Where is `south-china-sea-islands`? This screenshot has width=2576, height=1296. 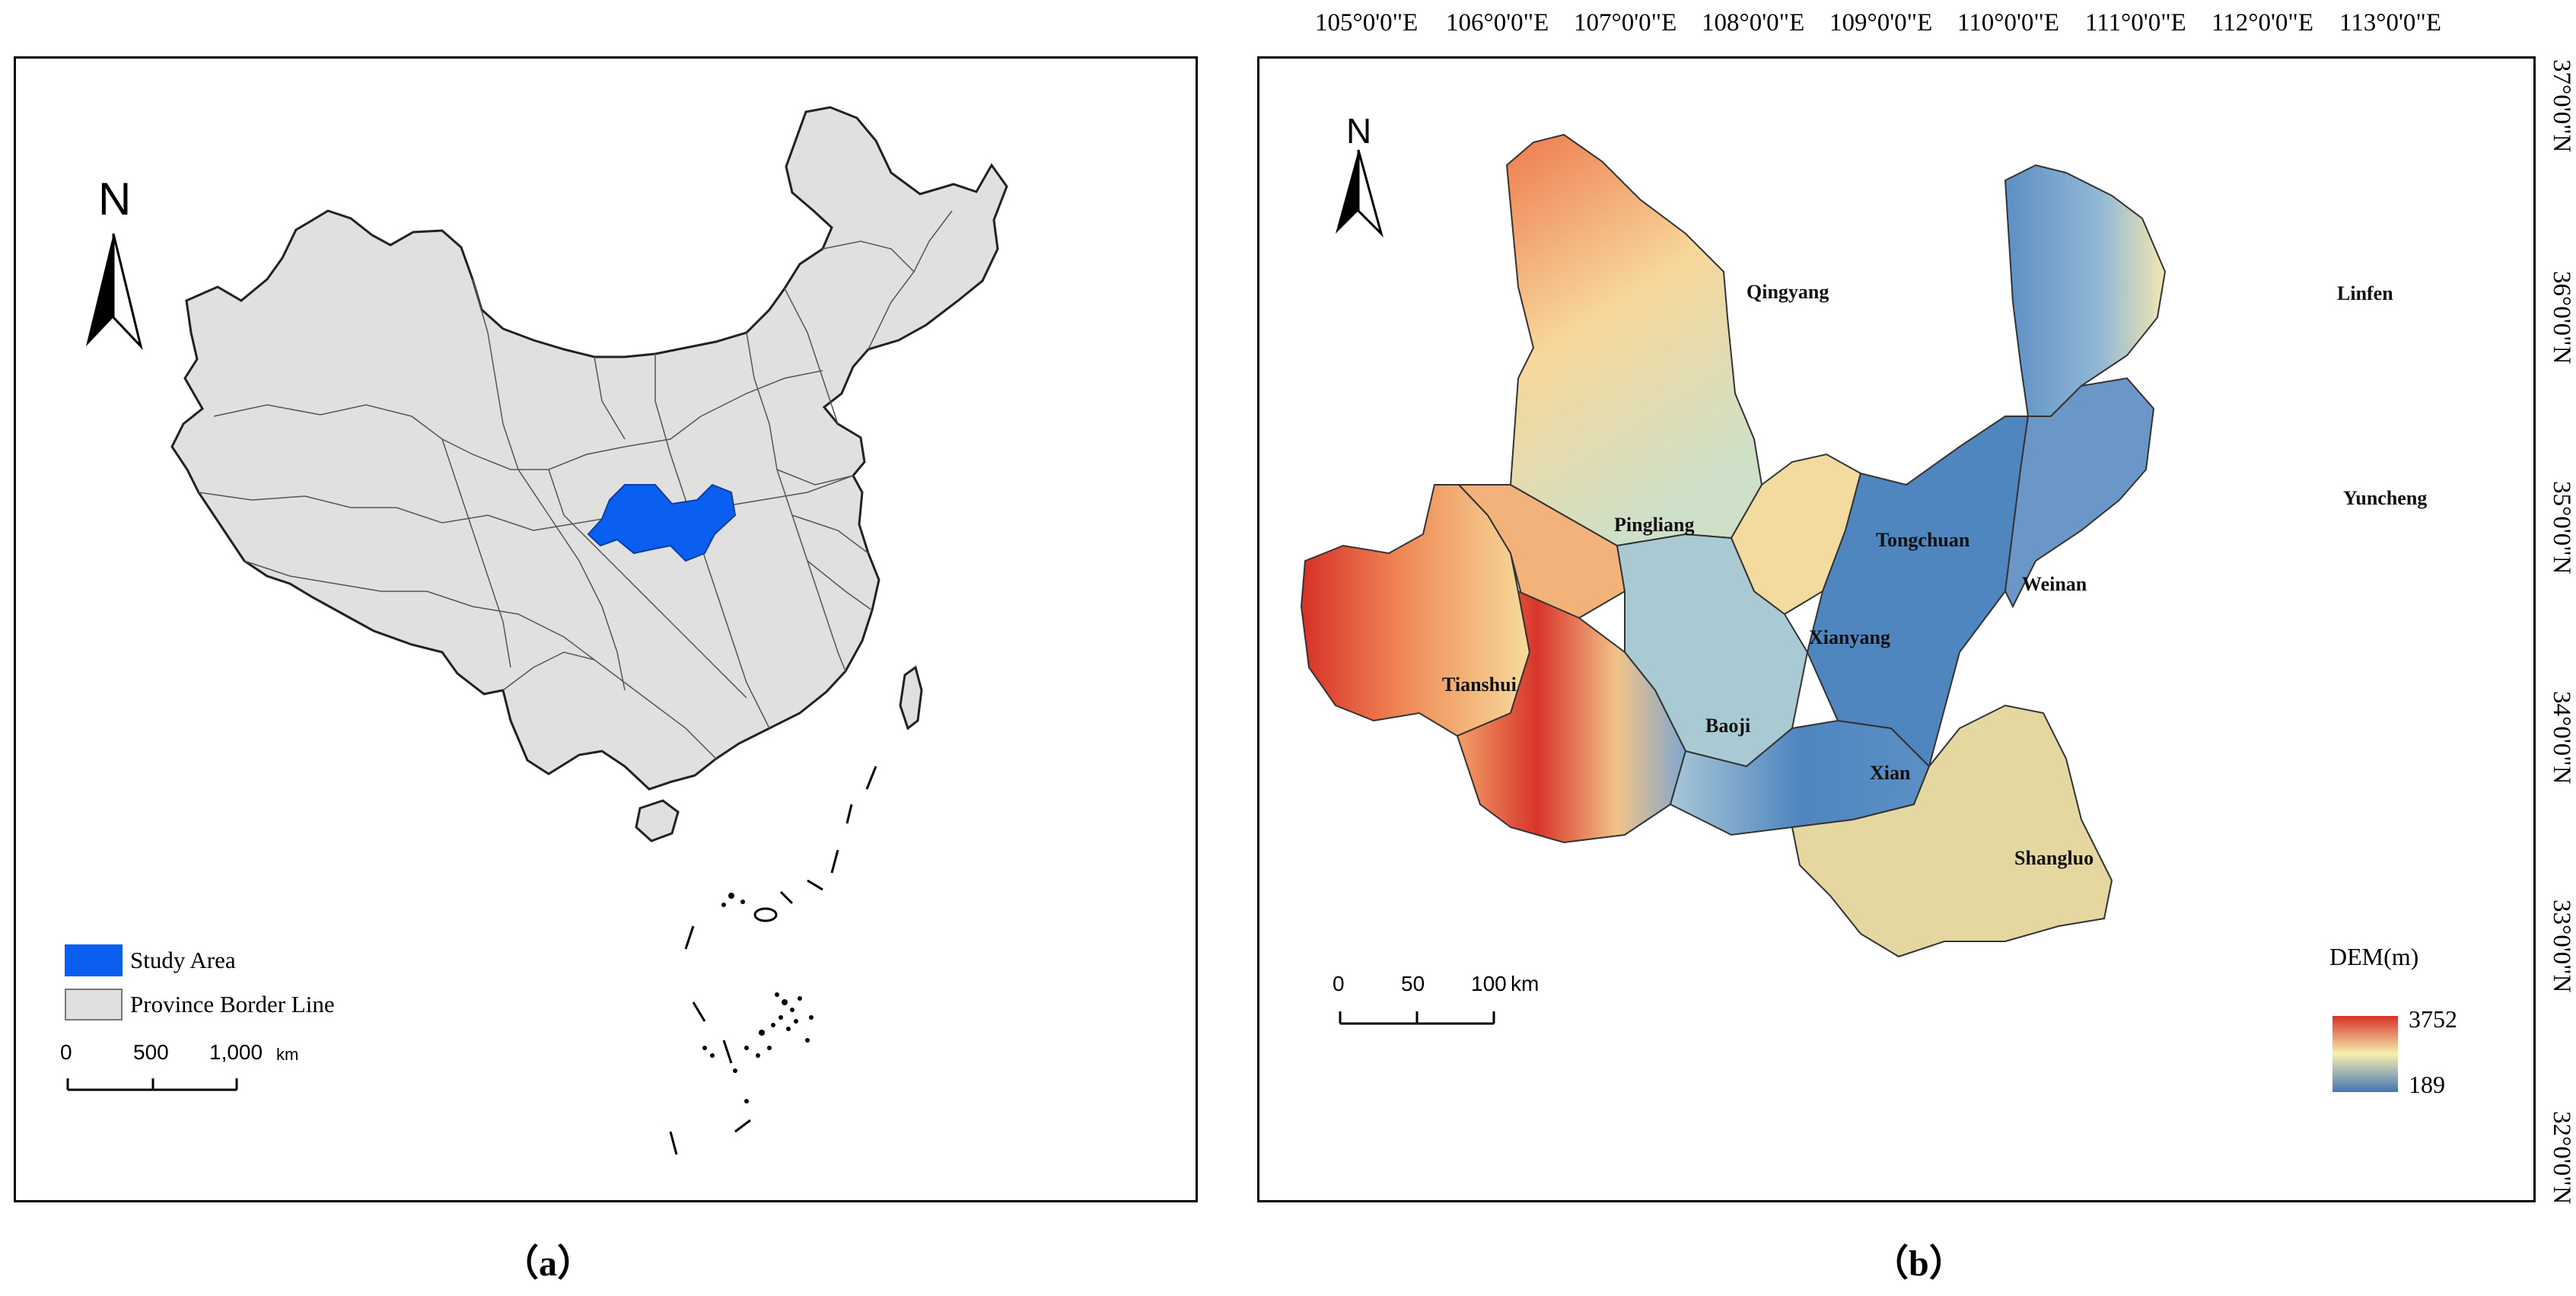
south-china-sea-islands is located at coordinates (758, 998).